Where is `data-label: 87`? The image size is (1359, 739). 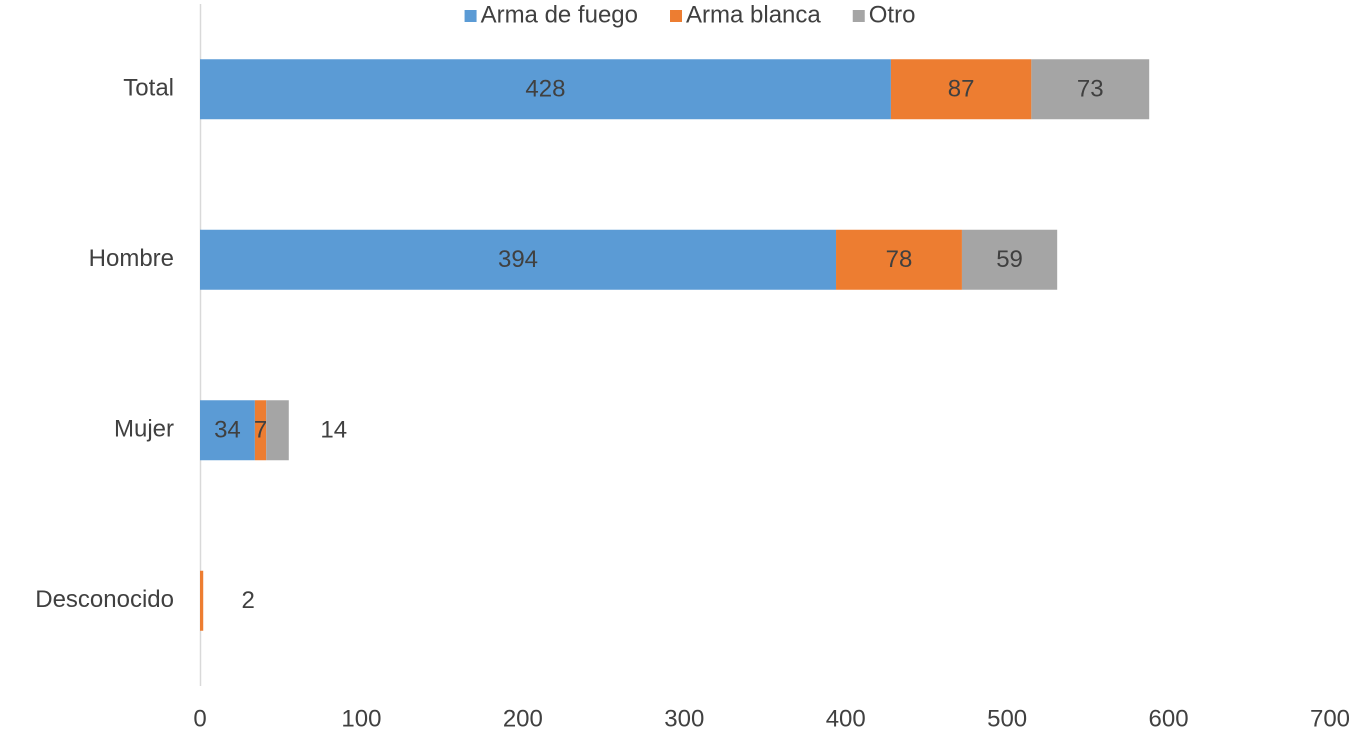 data-label: 87 is located at coordinates (961, 89).